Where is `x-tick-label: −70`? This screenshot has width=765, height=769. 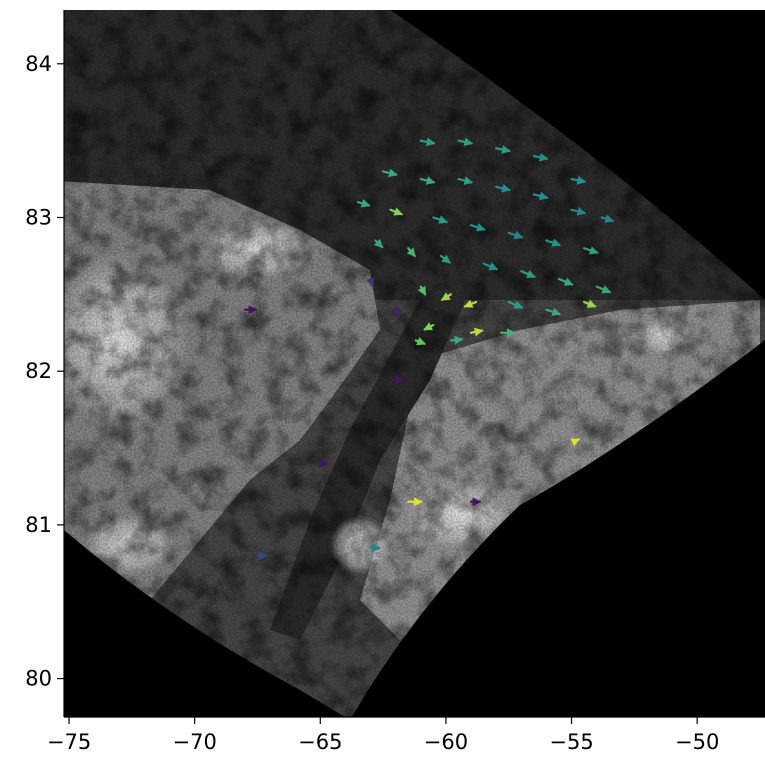 x-tick-label: −70 is located at coordinates (194, 742).